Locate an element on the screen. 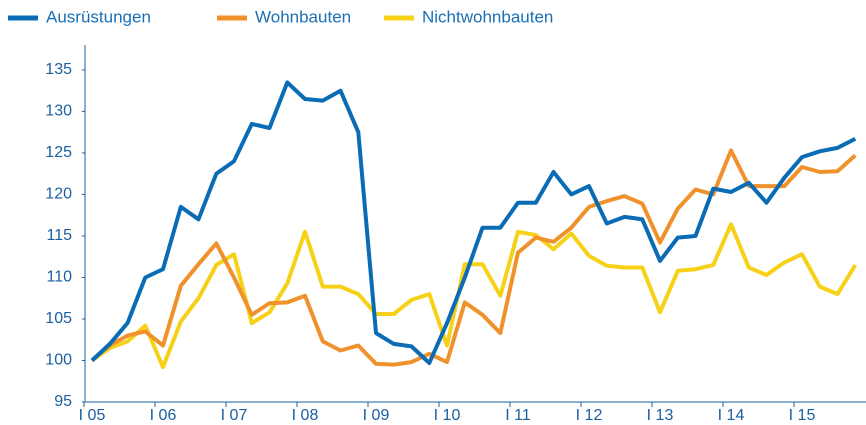 This screenshot has height=425, width=866. x-tick-label: I 06 is located at coordinates (163, 415).